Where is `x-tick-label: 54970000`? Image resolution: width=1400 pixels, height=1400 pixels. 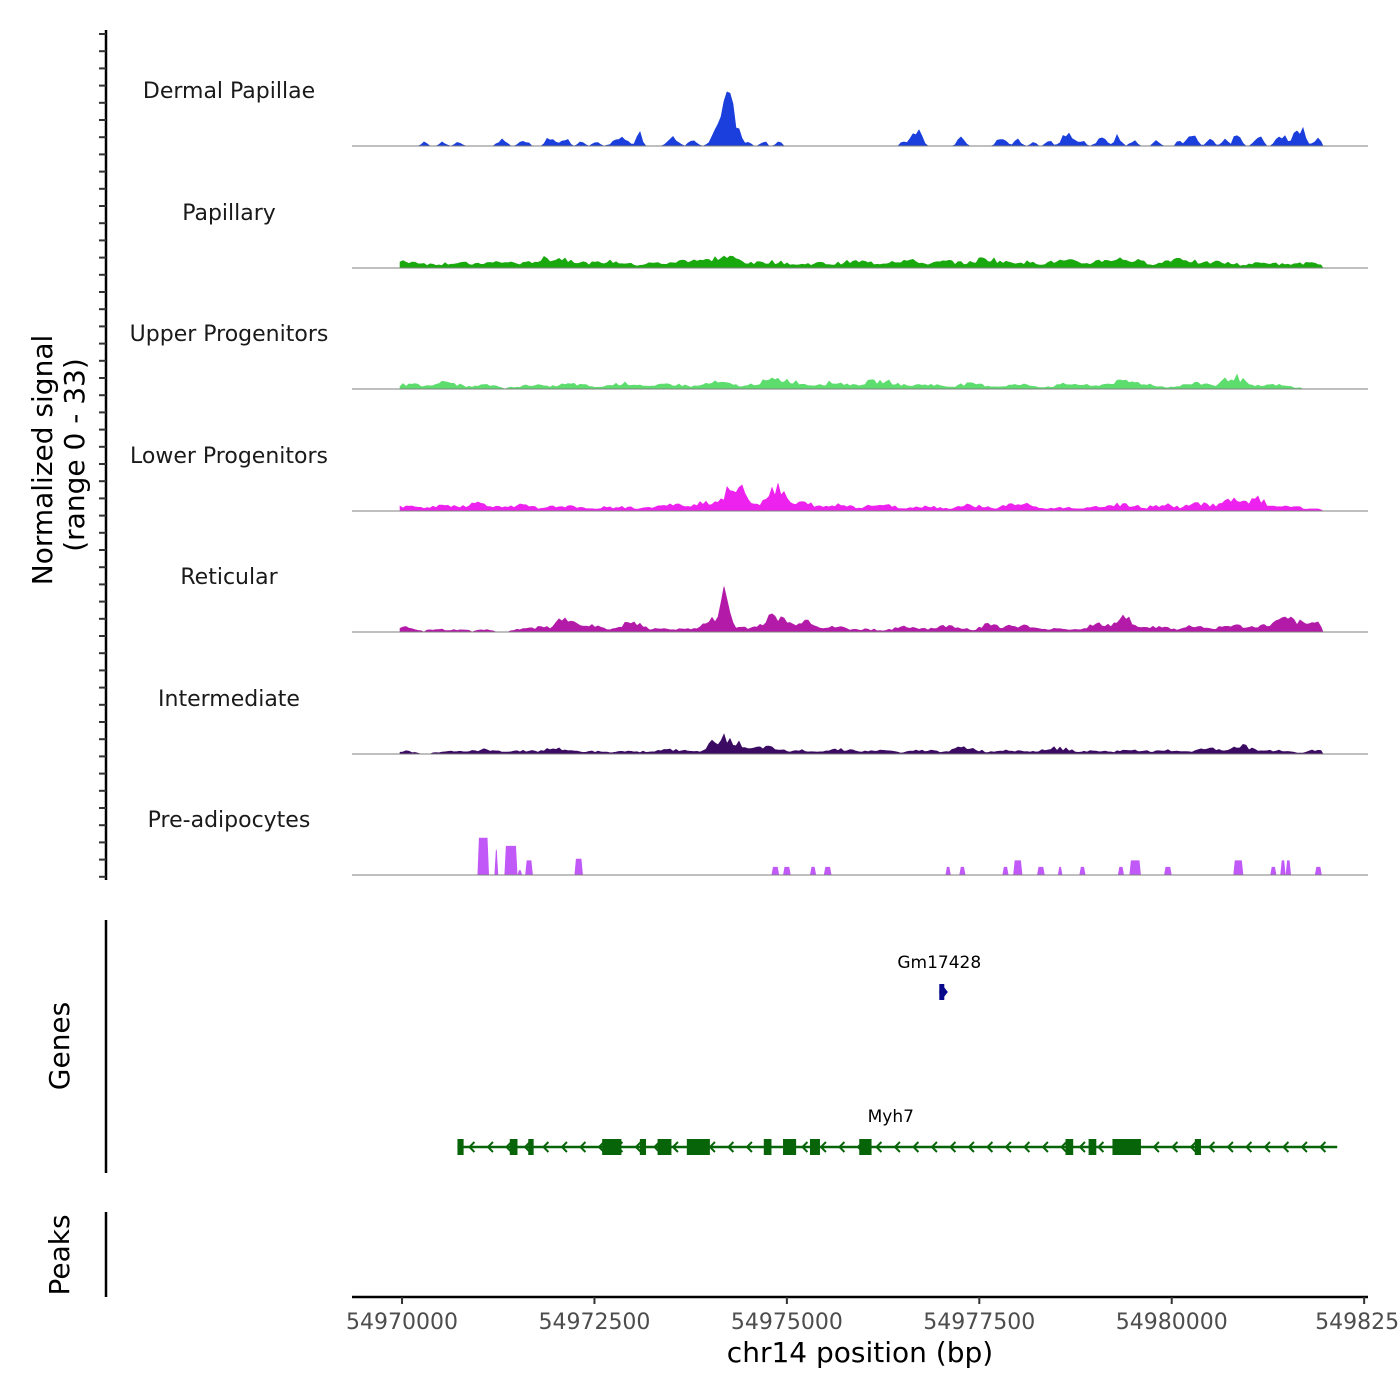
x-tick-label: 54970000 is located at coordinates (402, 1322).